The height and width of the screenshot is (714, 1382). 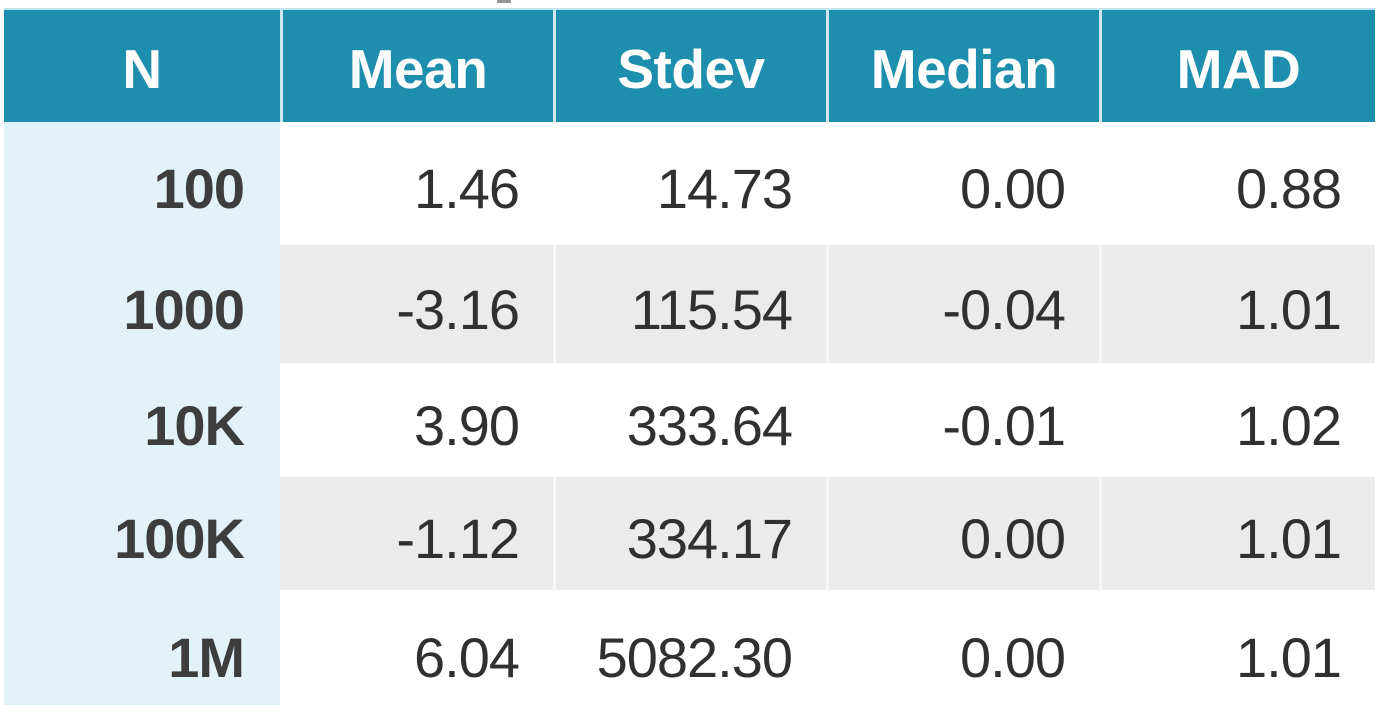 I want to click on cell-stdev: 334.17, so click(x=689, y=533).